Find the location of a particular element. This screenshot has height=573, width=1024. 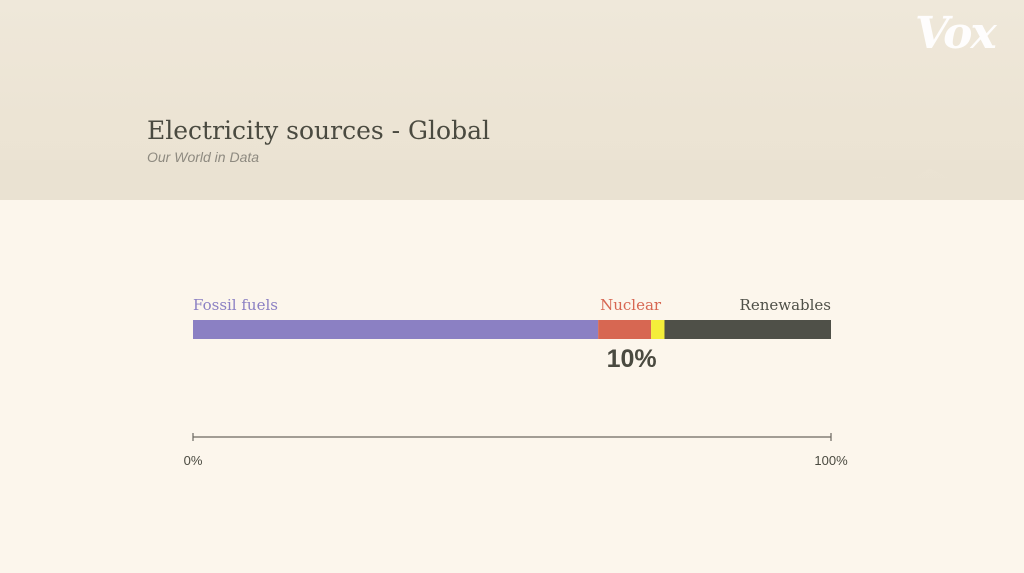

x-tick-label: 0% is located at coordinates (193, 460).